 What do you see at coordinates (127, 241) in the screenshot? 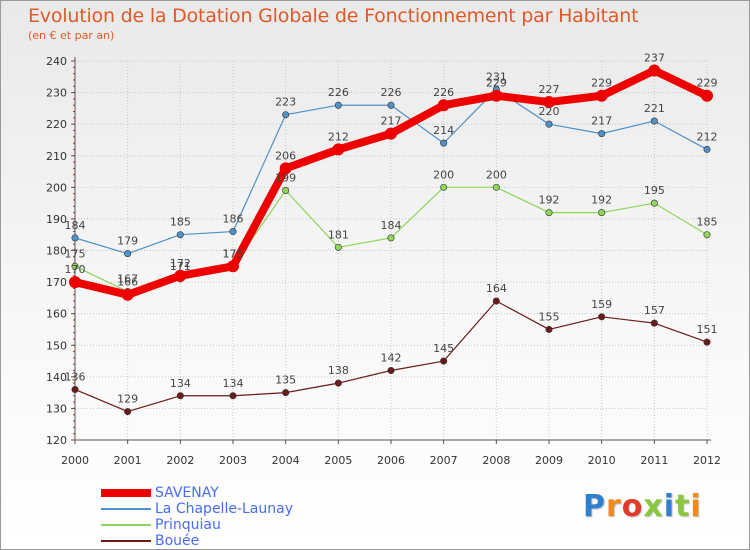
I see `data-label: 179` at bounding box center [127, 241].